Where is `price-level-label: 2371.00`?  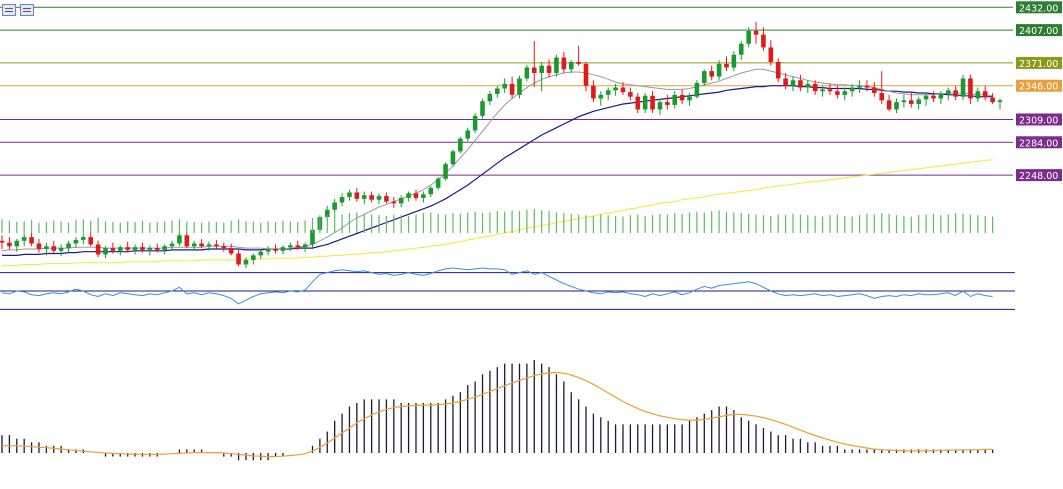 price-level-label: 2371.00 is located at coordinates (1038, 64).